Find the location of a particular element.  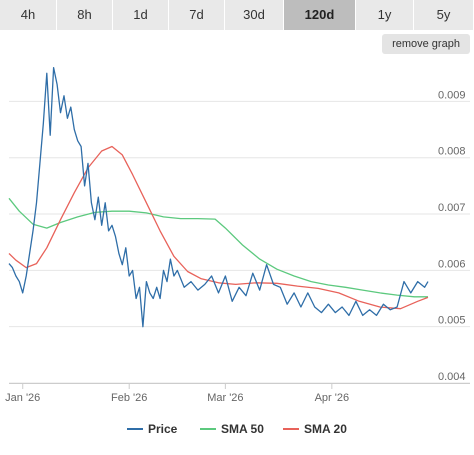

x-tick-label: Feb '26 is located at coordinates (129, 398).